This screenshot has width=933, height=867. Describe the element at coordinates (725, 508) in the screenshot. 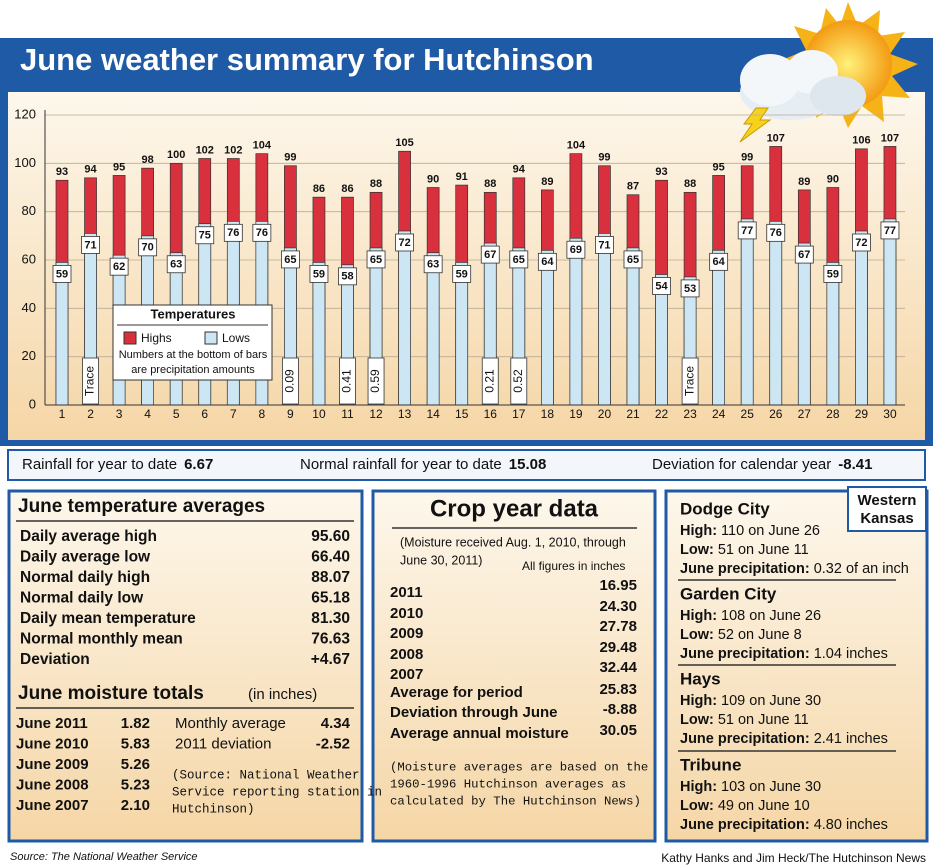

I see `city-name: Dodge City` at that location.